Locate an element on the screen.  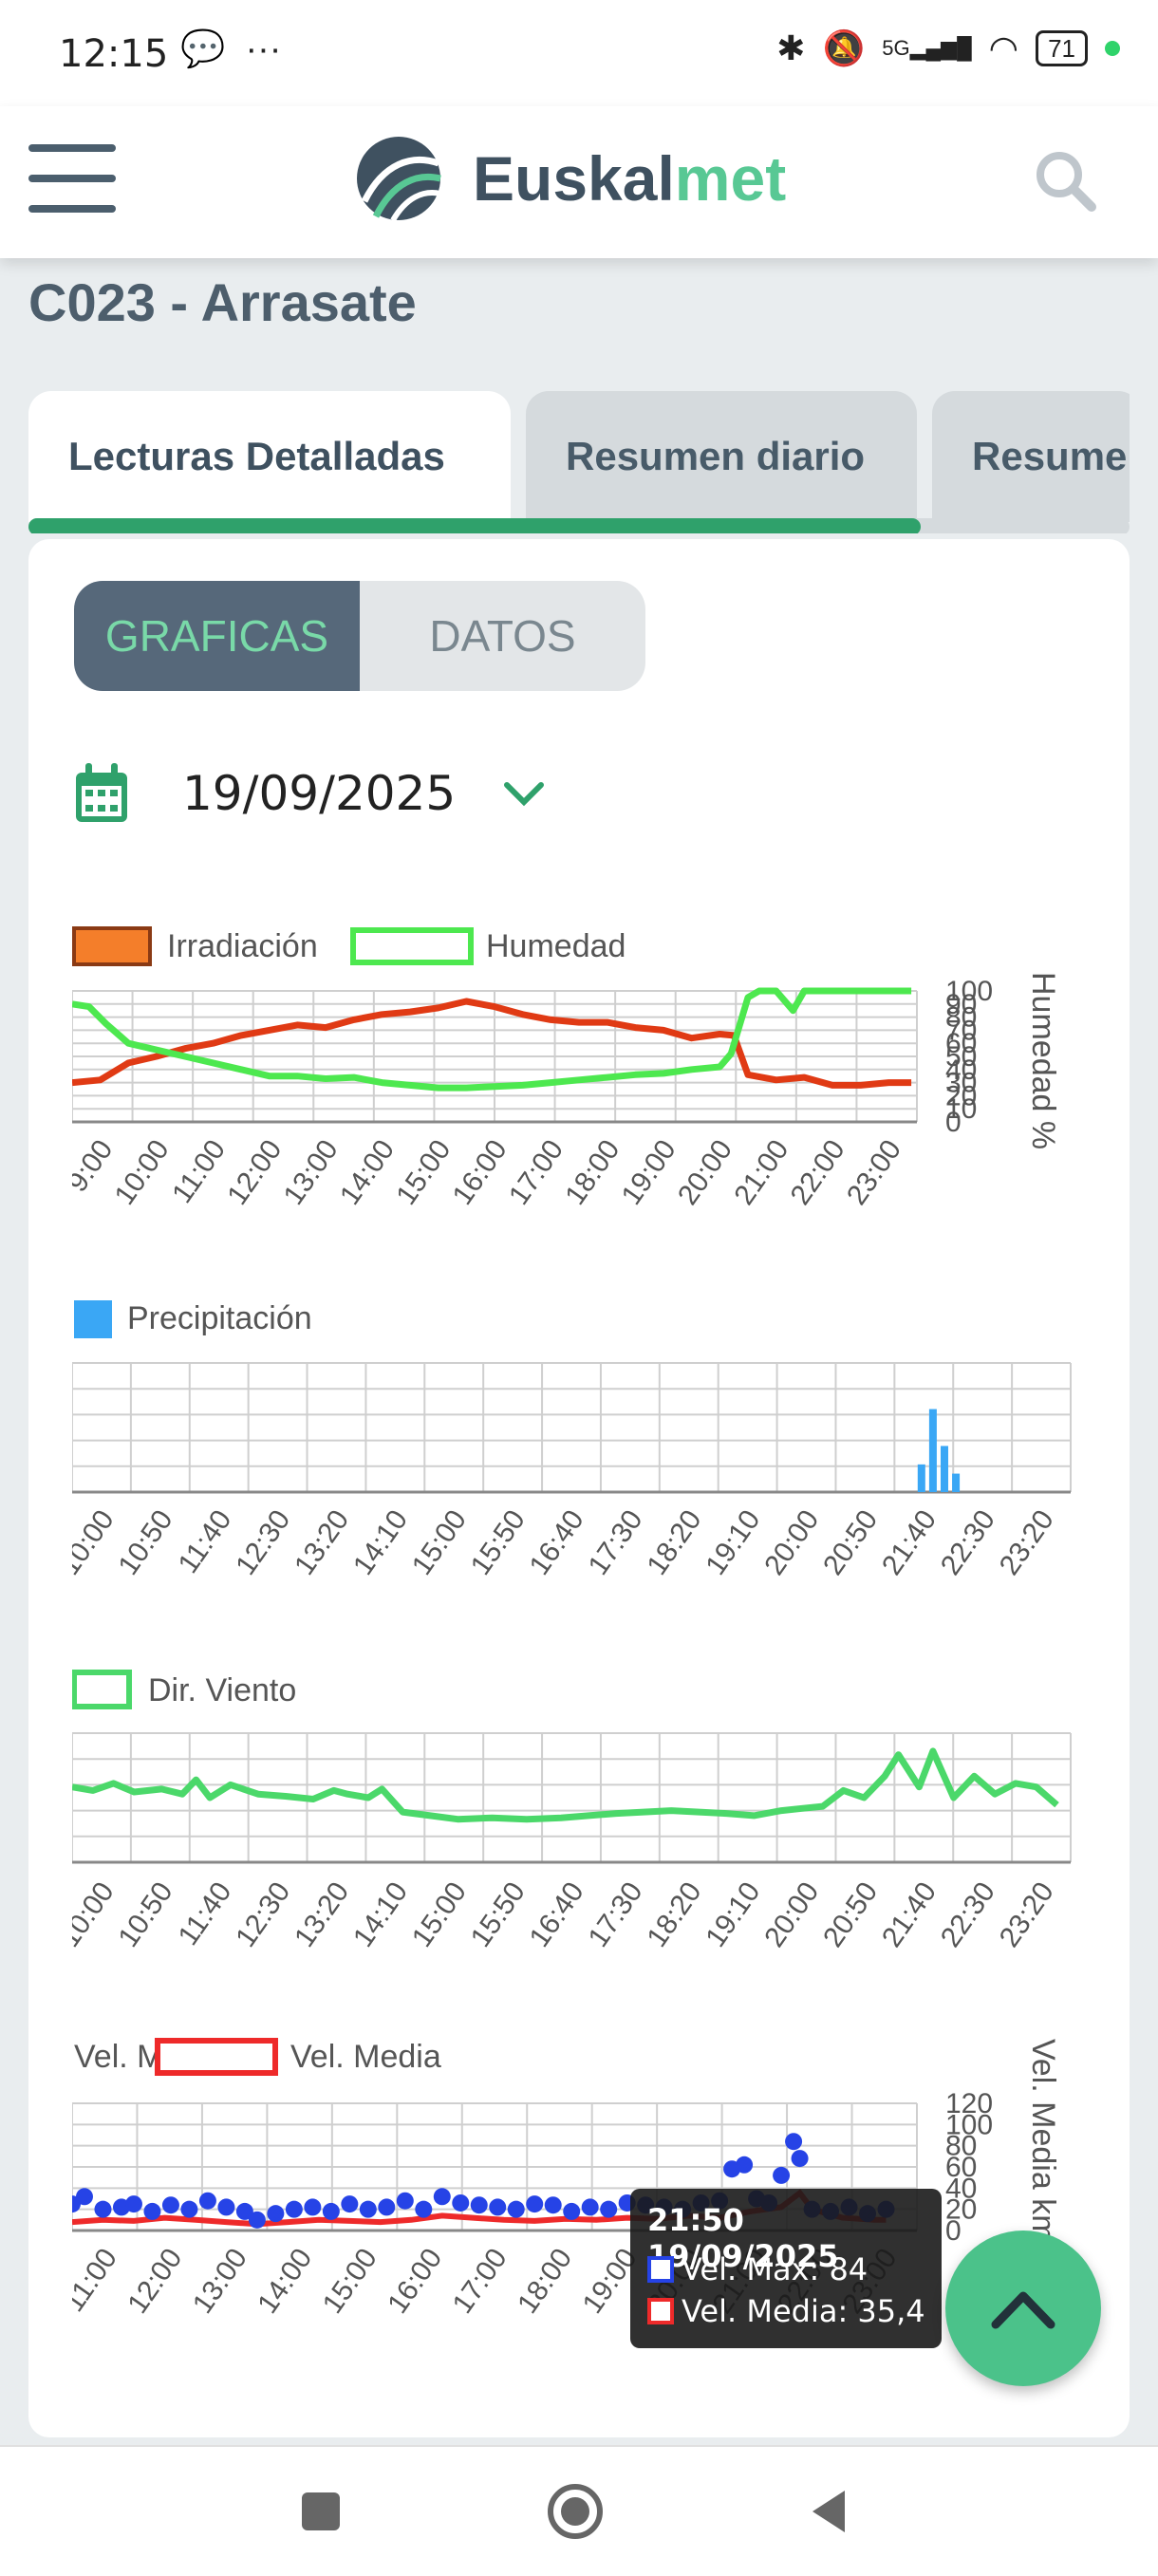
system-navigation-bar is located at coordinates (579, 2510).